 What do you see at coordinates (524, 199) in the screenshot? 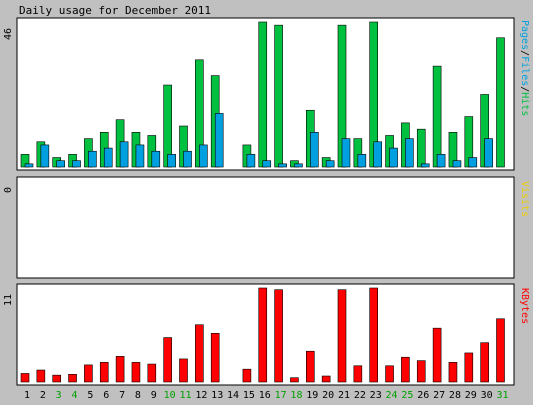
I see `visits-panel-ylabel: Visits` at bounding box center [524, 199].